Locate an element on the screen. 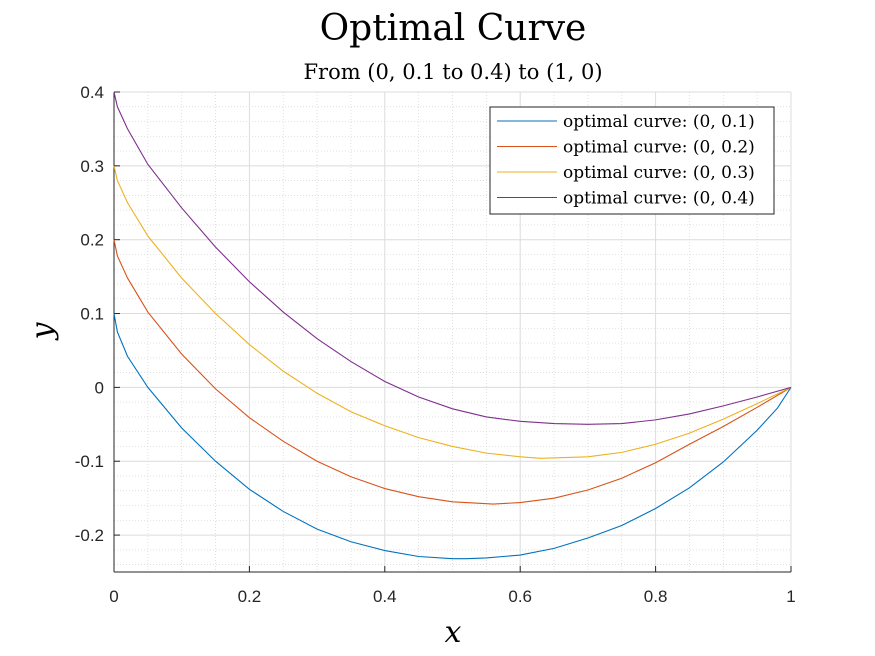 The width and height of the screenshot is (875, 656). chart-title: Optimal Curve is located at coordinates (453, 28).